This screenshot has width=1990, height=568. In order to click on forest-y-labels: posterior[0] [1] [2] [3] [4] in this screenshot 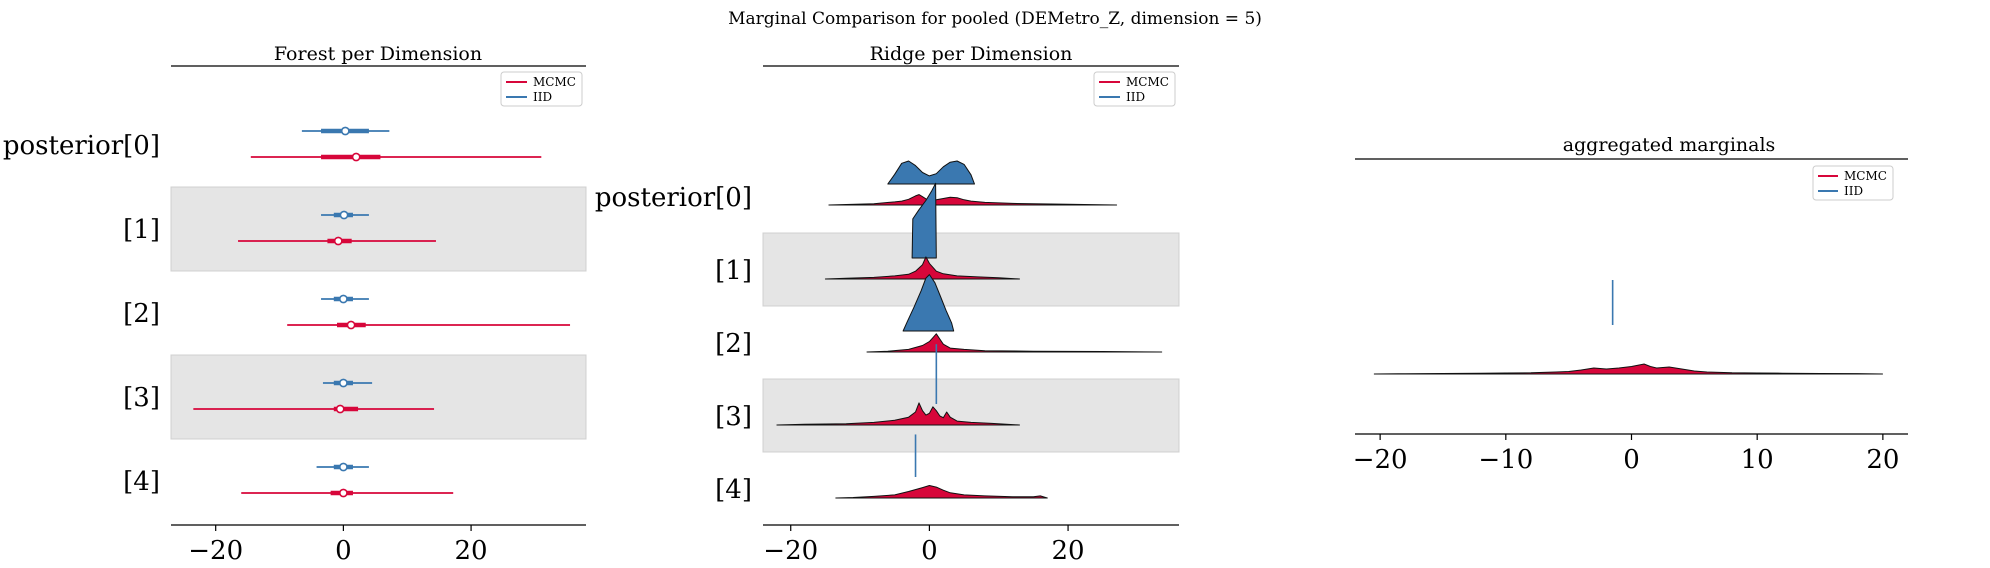, I will do `click(81, 314)`.